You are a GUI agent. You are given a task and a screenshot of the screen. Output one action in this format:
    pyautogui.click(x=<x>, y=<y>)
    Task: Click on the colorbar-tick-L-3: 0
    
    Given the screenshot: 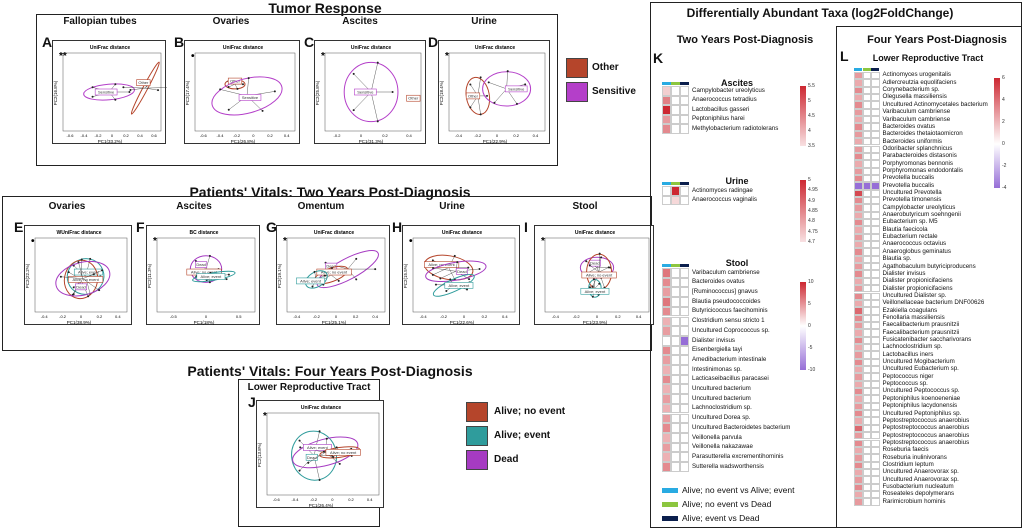 What is the action you would take?
    pyautogui.click(x=1003, y=144)
    